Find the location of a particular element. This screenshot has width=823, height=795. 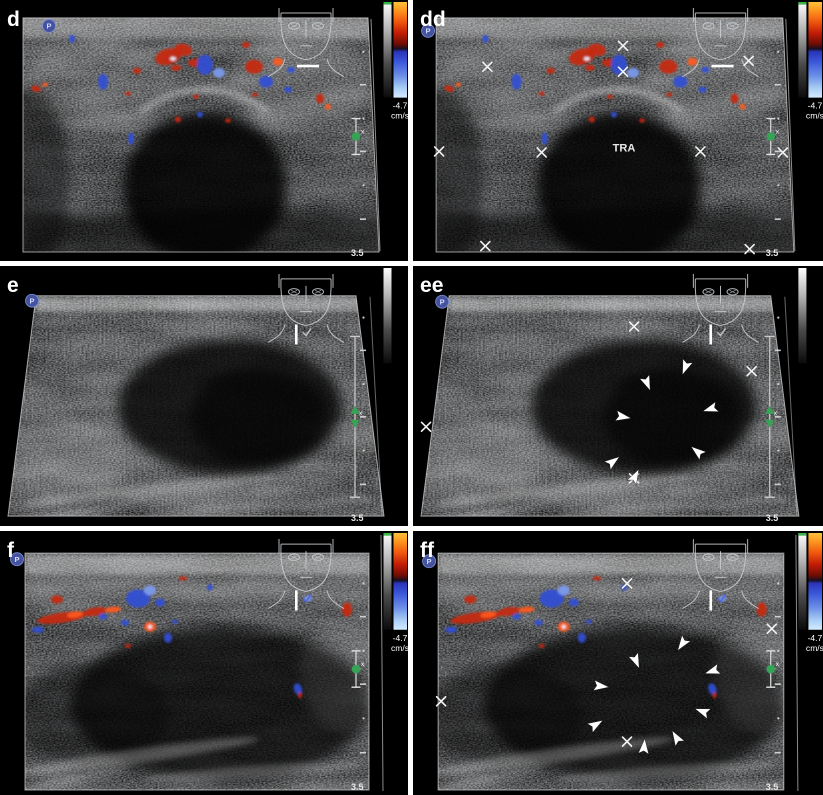

panel-letter-label: e is located at coordinates (13, 285).